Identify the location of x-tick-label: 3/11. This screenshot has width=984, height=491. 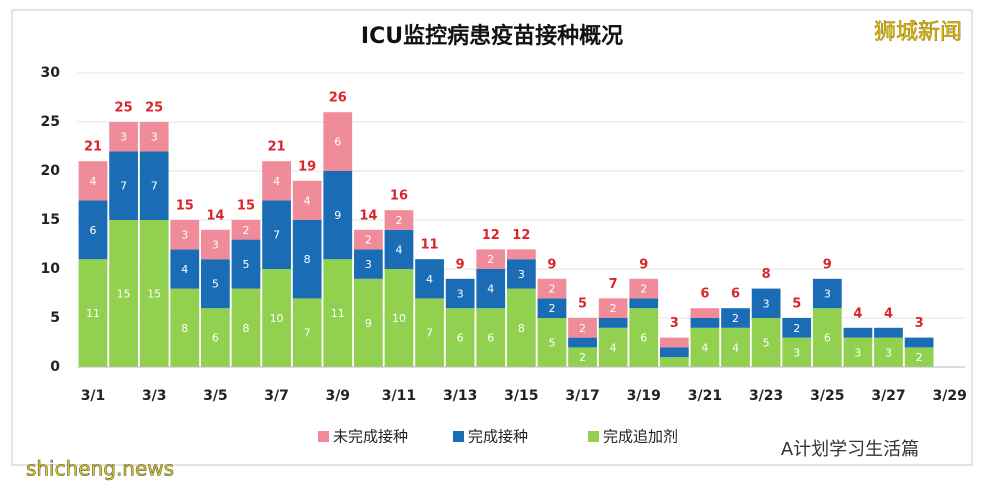
(399, 396).